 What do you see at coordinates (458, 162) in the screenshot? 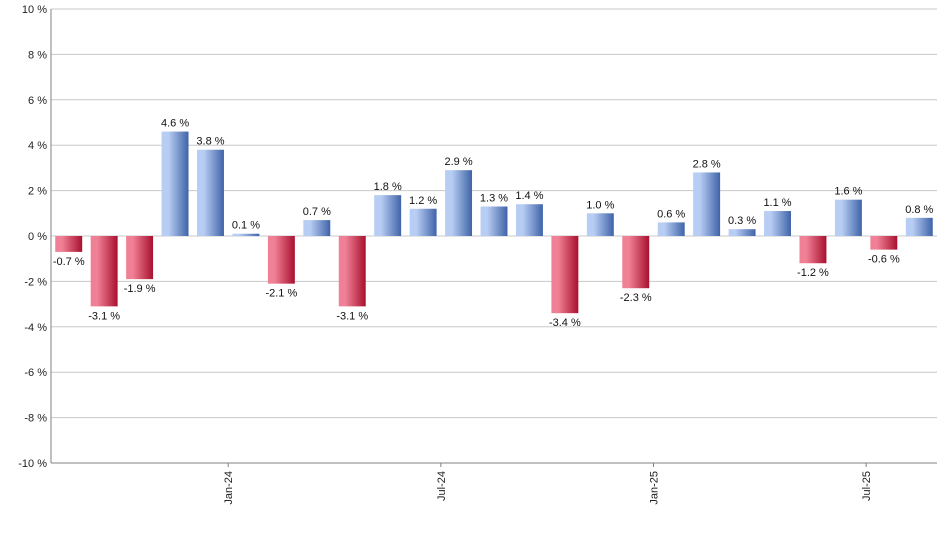
I see `data-label: 2.9 %` at bounding box center [458, 162].